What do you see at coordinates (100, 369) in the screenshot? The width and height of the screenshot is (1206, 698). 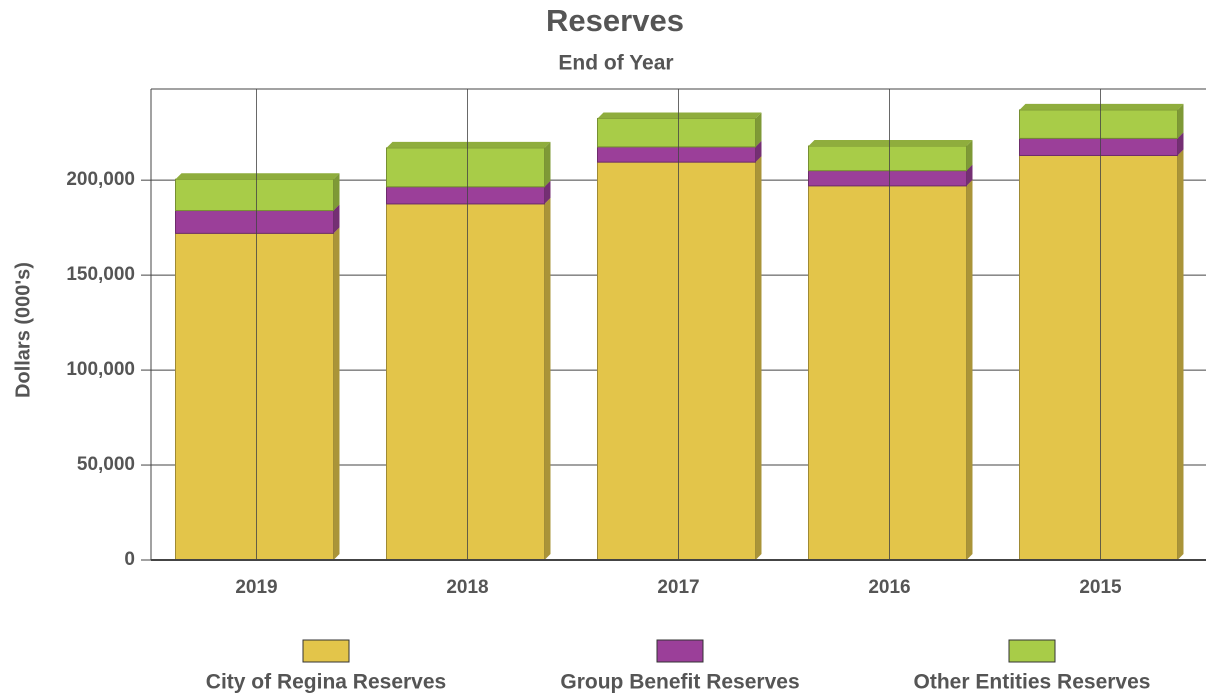 I see `y-tick-label: 100,000` at bounding box center [100, 369].